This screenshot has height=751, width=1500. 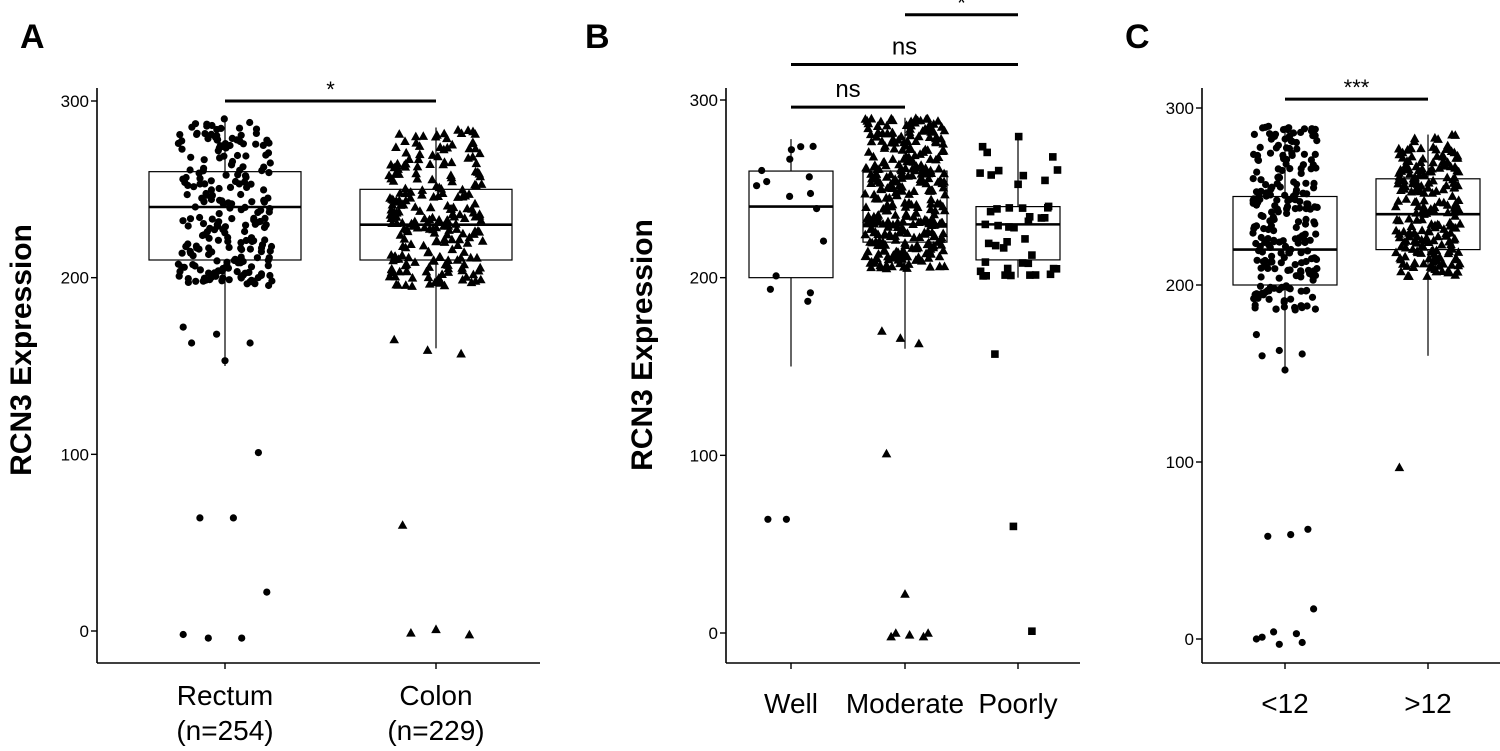 What do you see at coordinates (1189, 639) in the screenshot?
I see `y-tick-label: 0` at bounding box center [1189, 639].